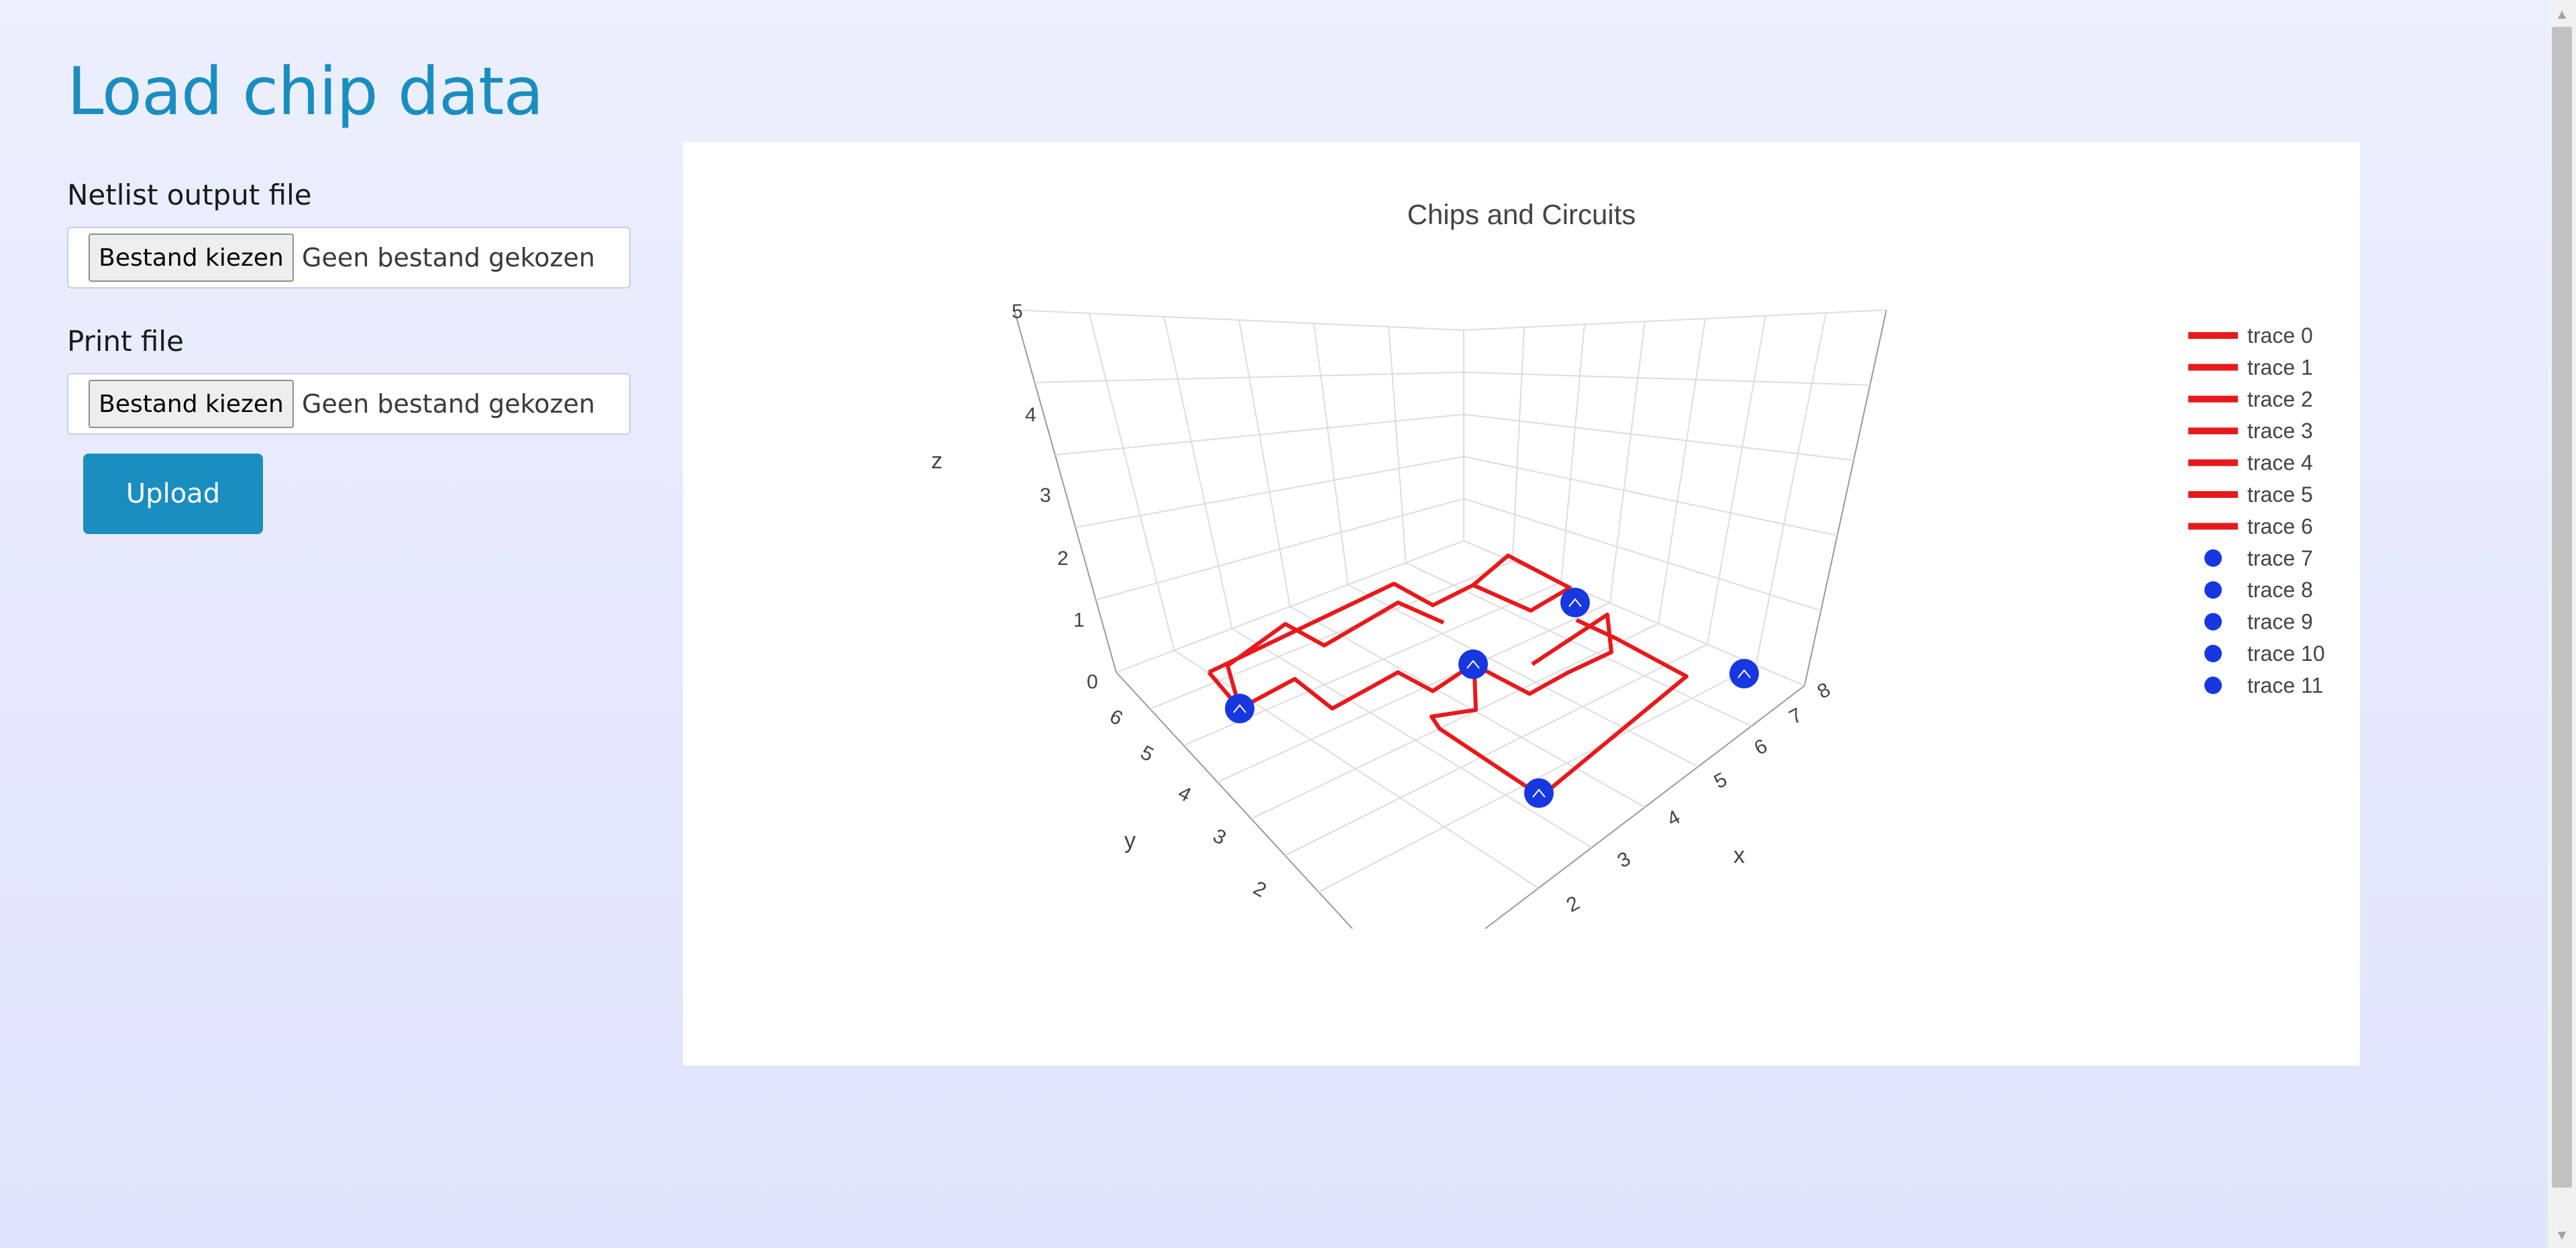  What do you see at coordinates (305, 92) in the screenshot?
I see `page-title: Load chip data` at bounding box center [305, 92].